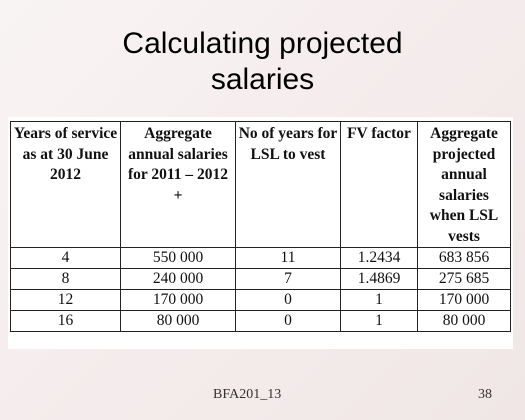  Describe the element at coordinates (178, 258) in the screenshot. I see `table-cell: 550 000` at that location.